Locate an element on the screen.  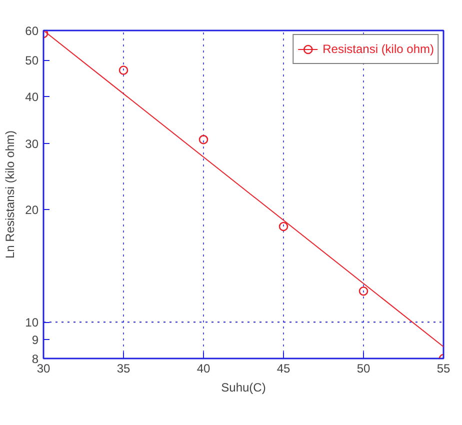
x-tick-label: 40 is located at coordinates (203, 369).